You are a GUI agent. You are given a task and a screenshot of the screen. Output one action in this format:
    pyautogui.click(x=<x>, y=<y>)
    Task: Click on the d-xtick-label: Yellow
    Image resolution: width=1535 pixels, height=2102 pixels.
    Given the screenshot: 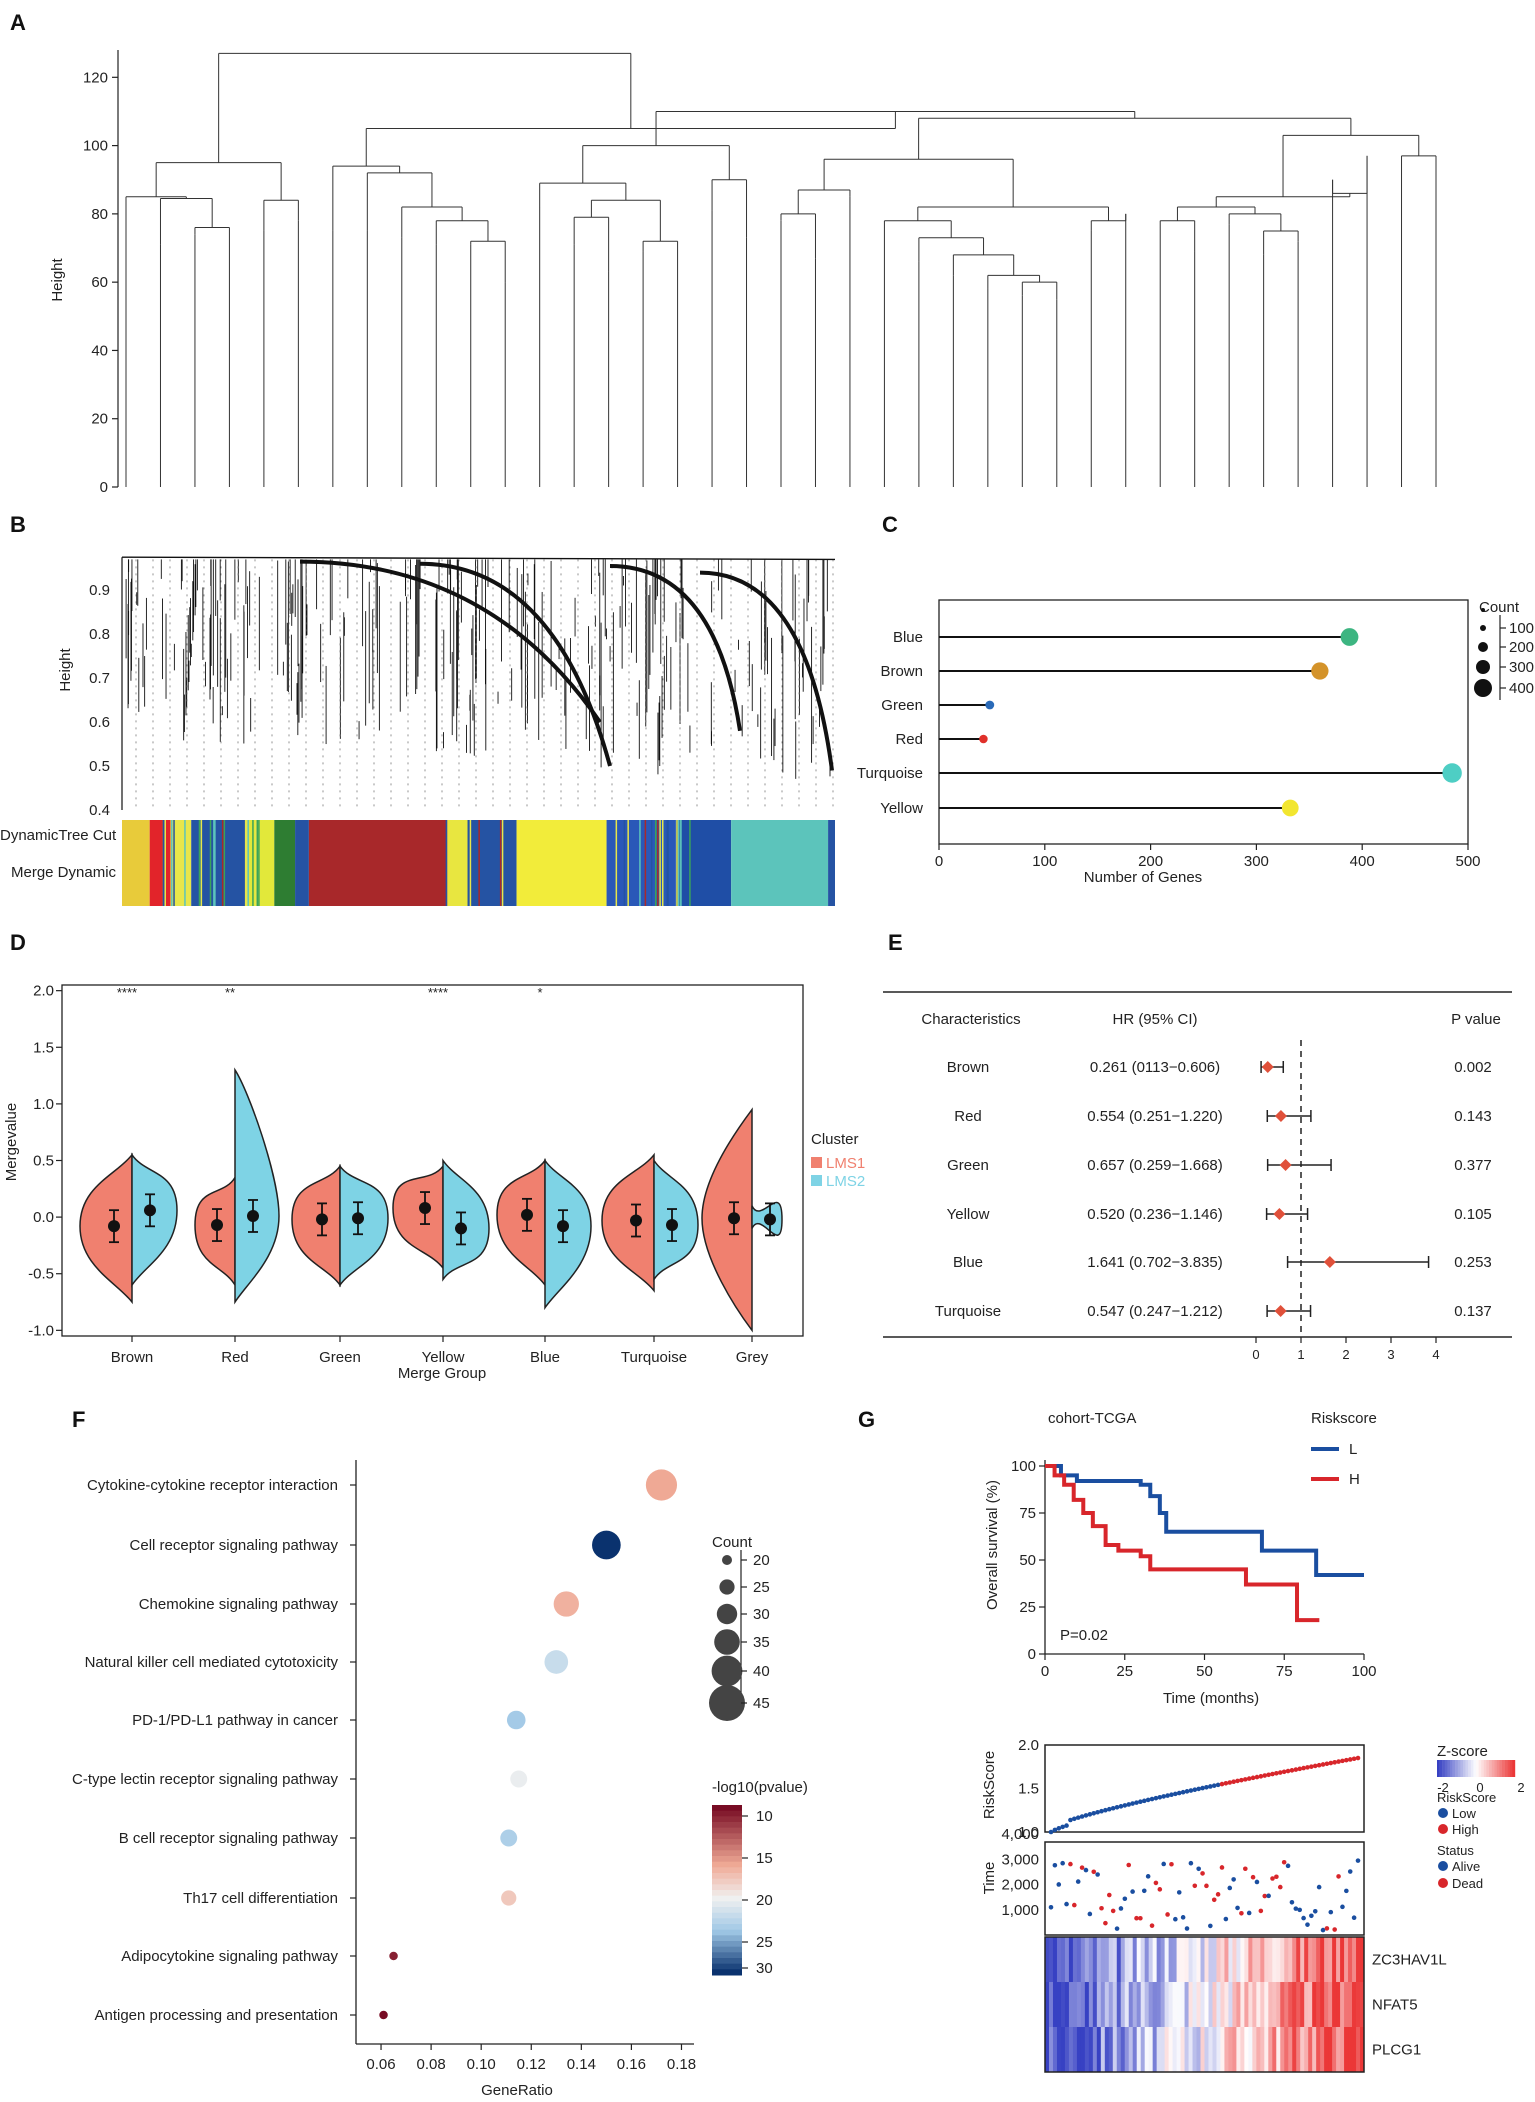 What is the action you would take?
    pyautogui.click(x=443, y=1357)
    